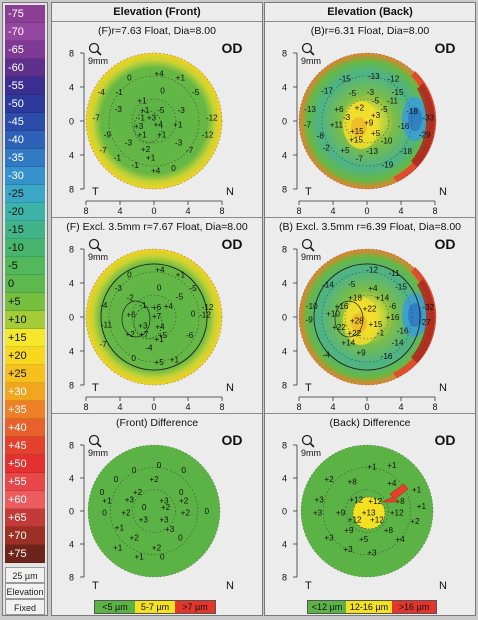 The width and height of the screenshot is (478, 620). I want to click on elevation-value: +4, so click(160, 269).